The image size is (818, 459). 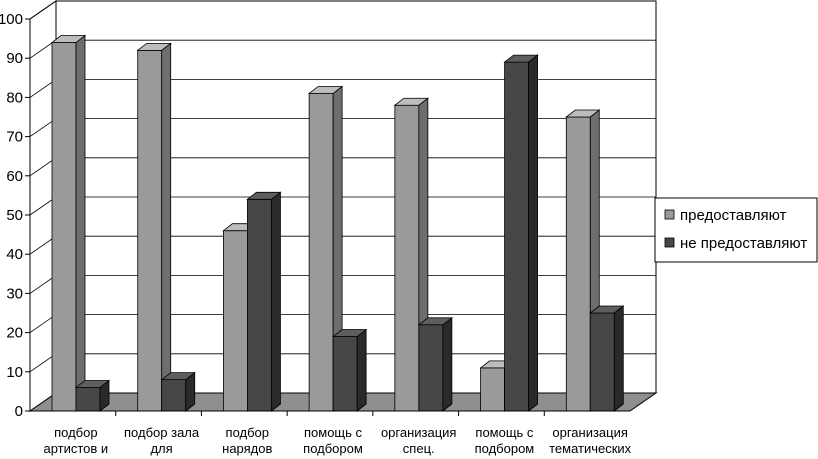 What do you see at coordinates (247, 448) in the screenshot?
I see `x-category-label: нарядов` at bounding box center [247, 448].